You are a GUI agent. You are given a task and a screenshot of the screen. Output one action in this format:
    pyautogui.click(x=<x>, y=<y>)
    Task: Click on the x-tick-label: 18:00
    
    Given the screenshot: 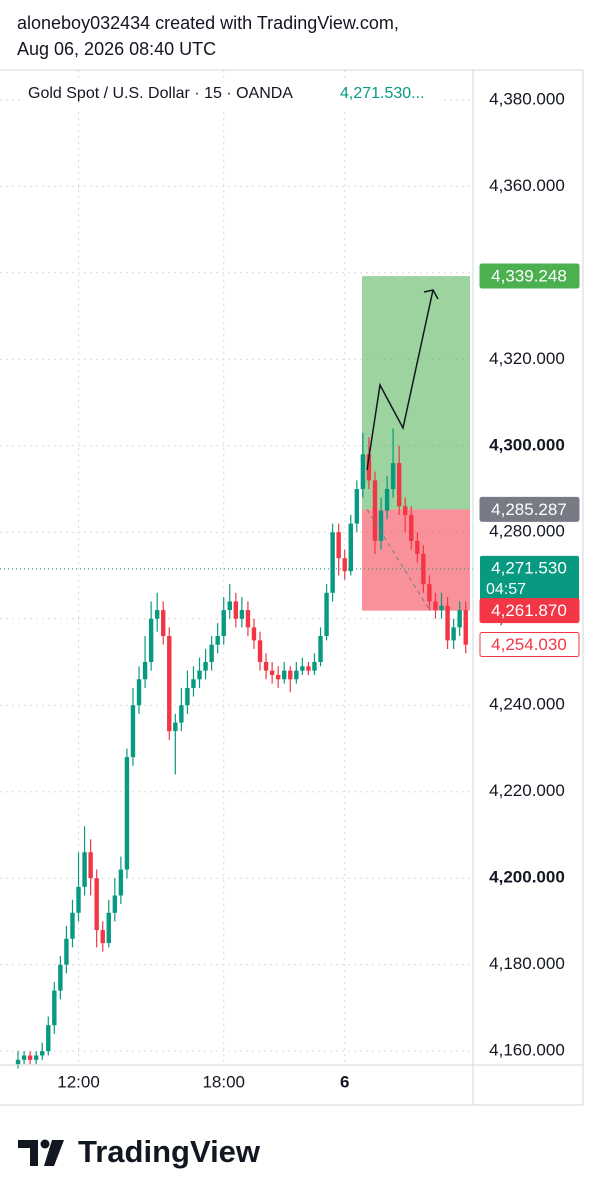 What is the action you would take?
    pyautogui.click(x=223, y=1081)
    